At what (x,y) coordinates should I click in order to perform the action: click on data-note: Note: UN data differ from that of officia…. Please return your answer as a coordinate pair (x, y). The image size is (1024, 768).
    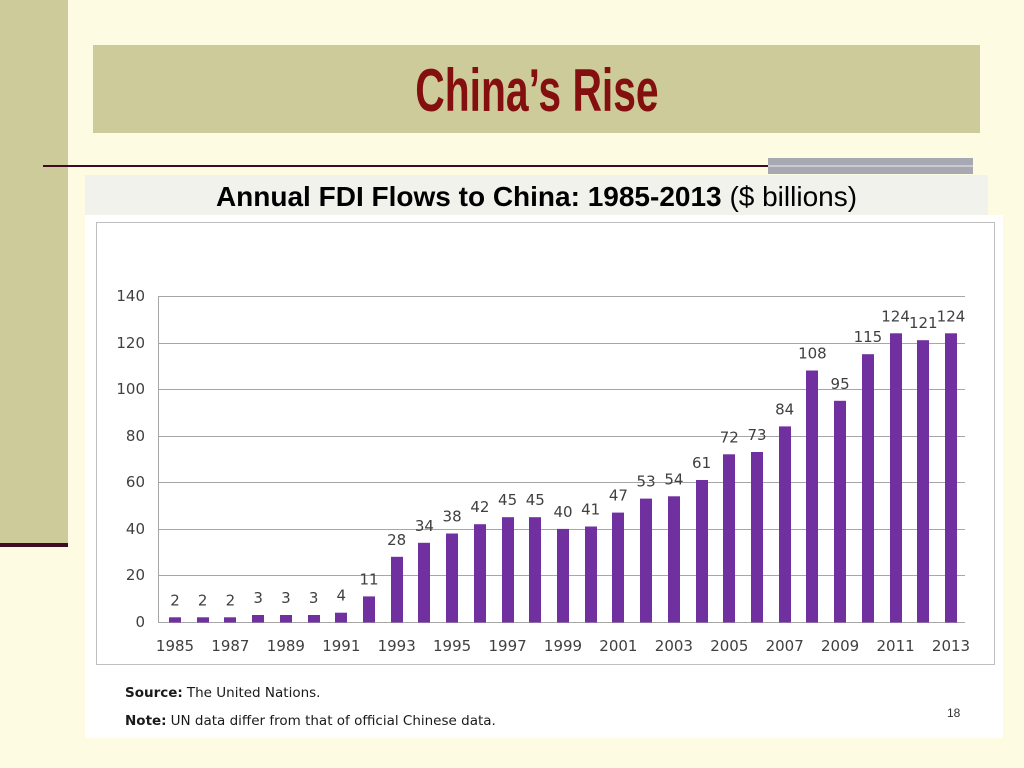
    Looking at the image, I should click on (310, 721).